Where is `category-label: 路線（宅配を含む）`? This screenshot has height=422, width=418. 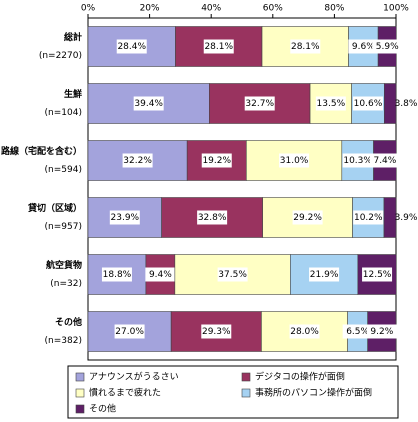 category-label: 路線（宅配を含む） is located at coordinates (41, 151).